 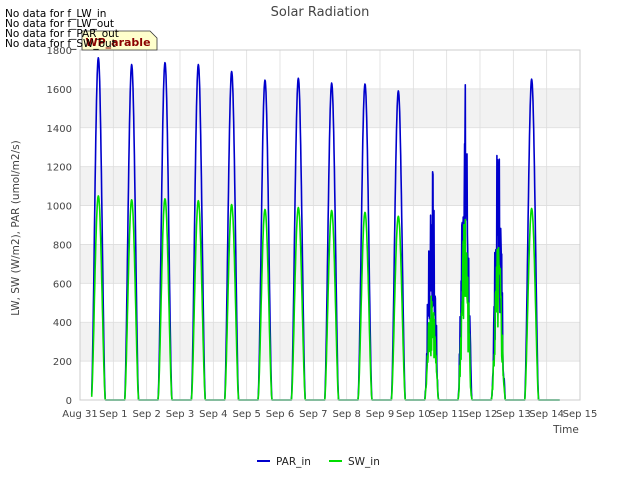 What do you see at coordinates (146, 414) in the screenshot?
I see `x-tick-label: Sep 2` at bounding box center [146, 414].